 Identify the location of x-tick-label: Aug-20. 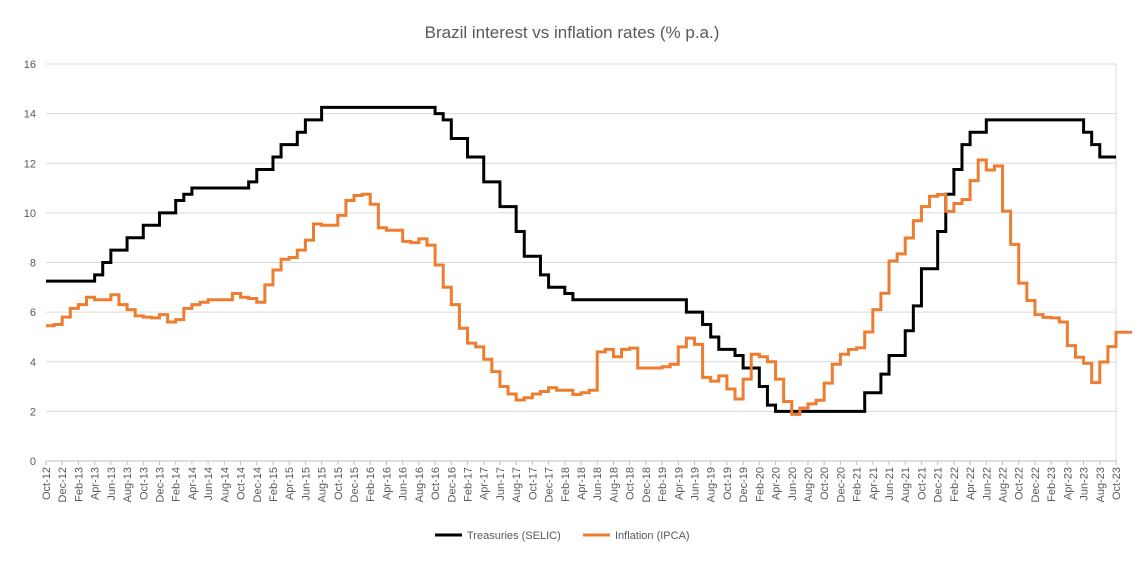
(809, 484).